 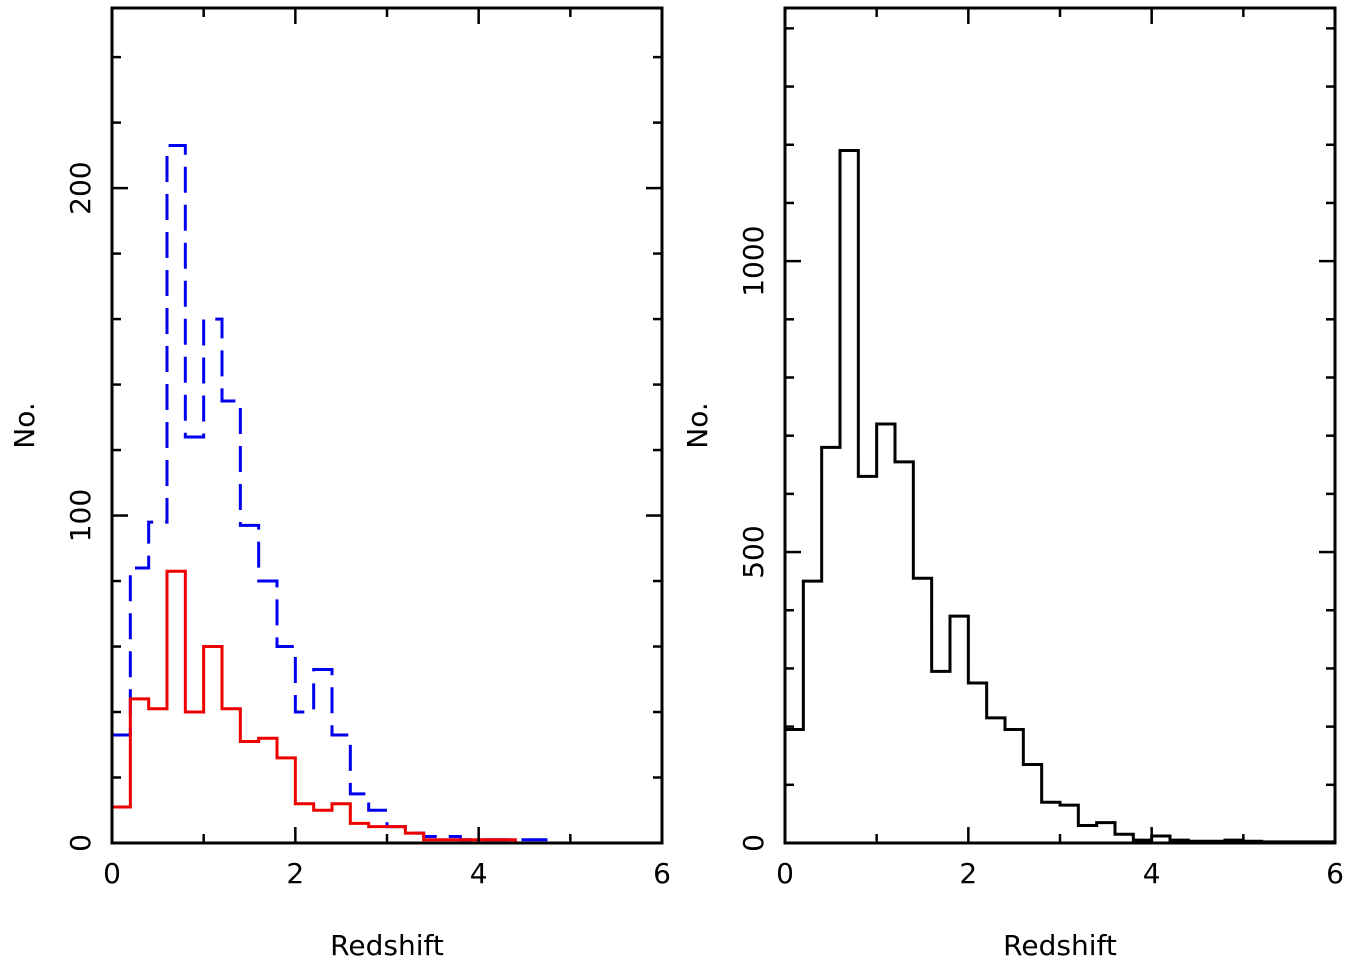 I want to click on left-y-tick-label: 100, so click(x=80, y=515).